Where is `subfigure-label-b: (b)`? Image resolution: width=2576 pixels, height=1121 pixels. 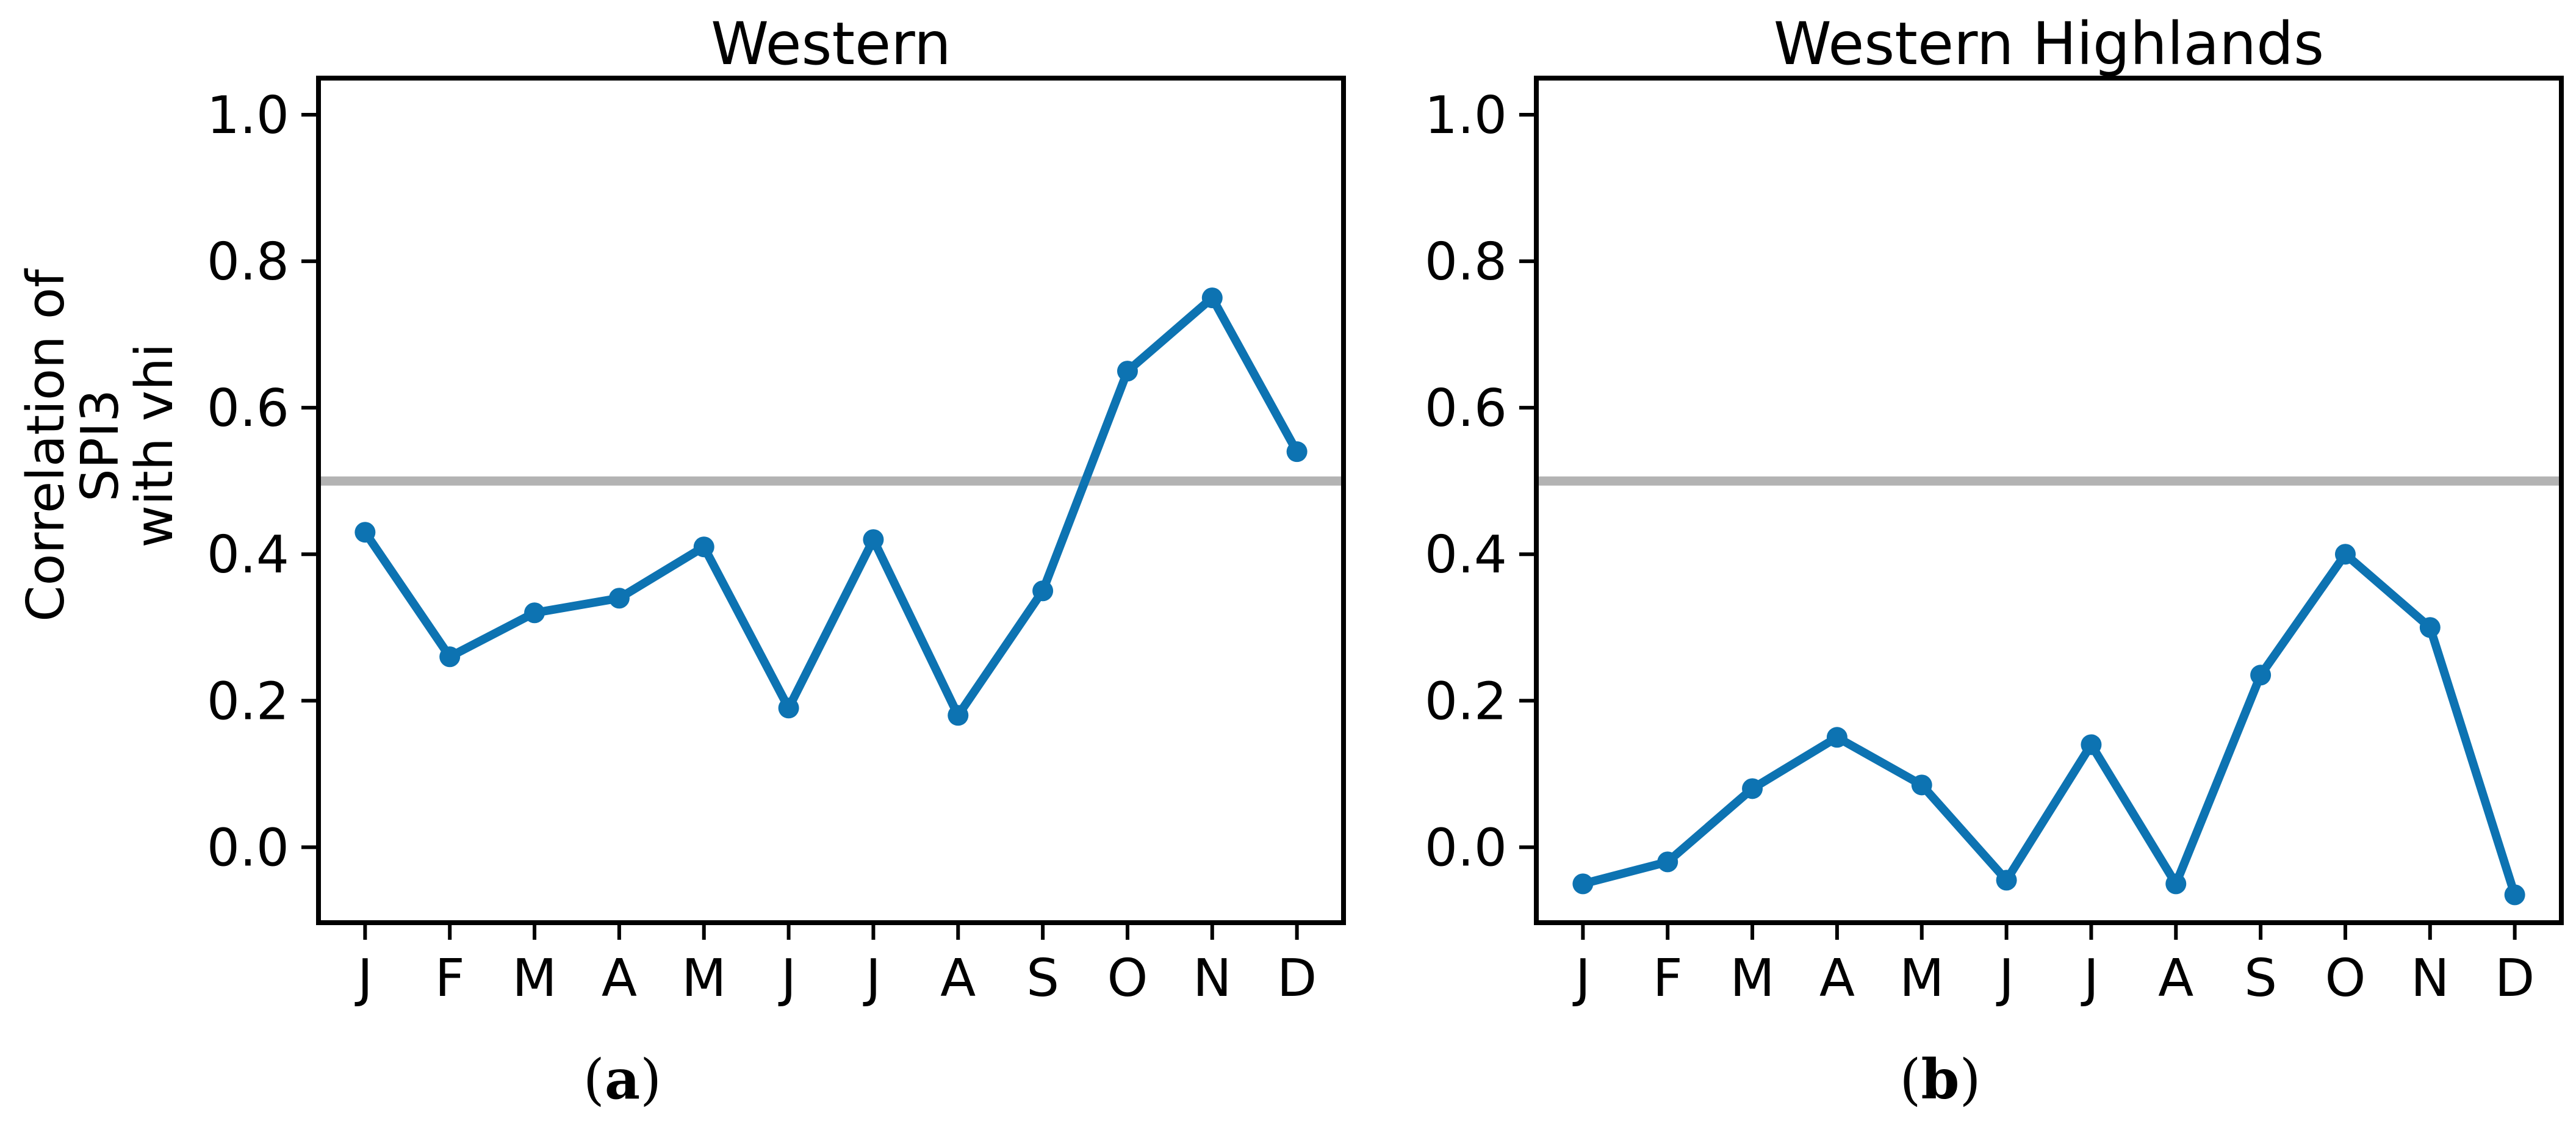 subfigure-label-b: (b) is located at coordinates (1940, 1080).